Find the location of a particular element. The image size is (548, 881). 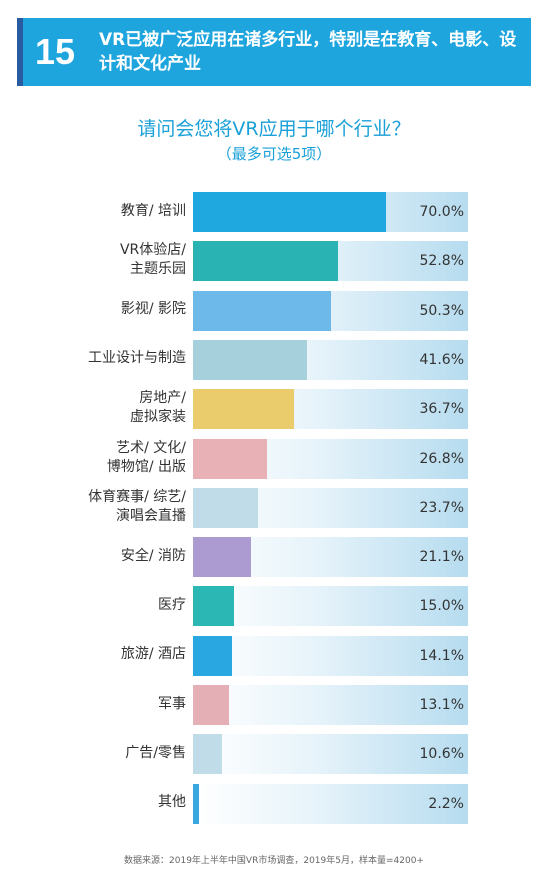

bar-row: 工业设计与制造 41.6% is located at coordinates (274, 359).